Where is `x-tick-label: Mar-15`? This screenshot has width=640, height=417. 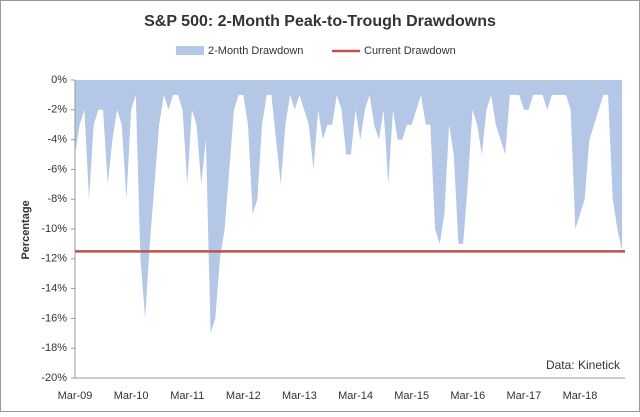
x-tick-label: Mar-15 is located at coordinates (411, 396).